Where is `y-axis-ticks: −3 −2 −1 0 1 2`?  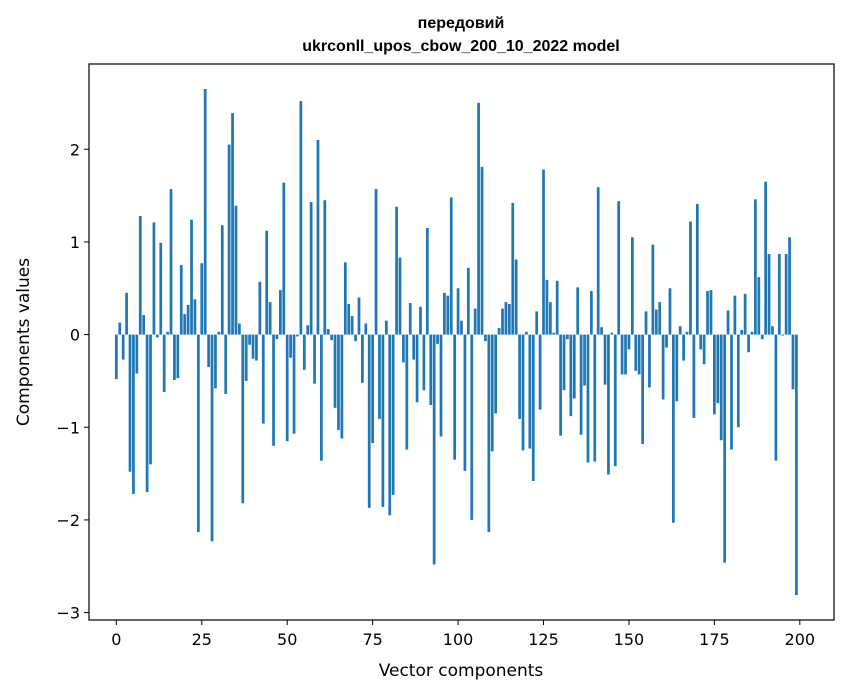 y-axis-ticks: −3 −2 −1 0 1 2 is located at coordinates (72, 381).